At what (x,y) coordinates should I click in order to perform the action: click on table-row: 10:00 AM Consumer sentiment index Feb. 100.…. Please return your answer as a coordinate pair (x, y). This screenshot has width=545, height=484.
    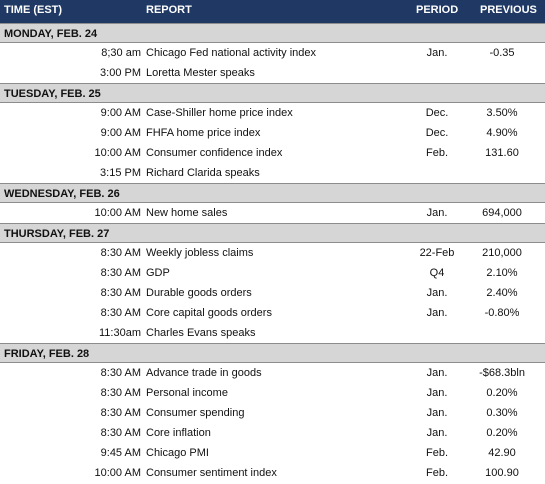
    Looking at the image, I should click on (272, 473).